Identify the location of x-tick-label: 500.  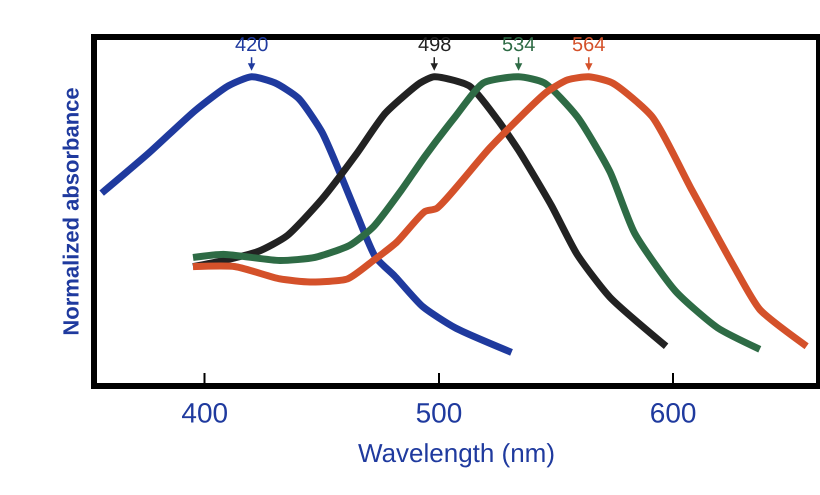
(439, 413).